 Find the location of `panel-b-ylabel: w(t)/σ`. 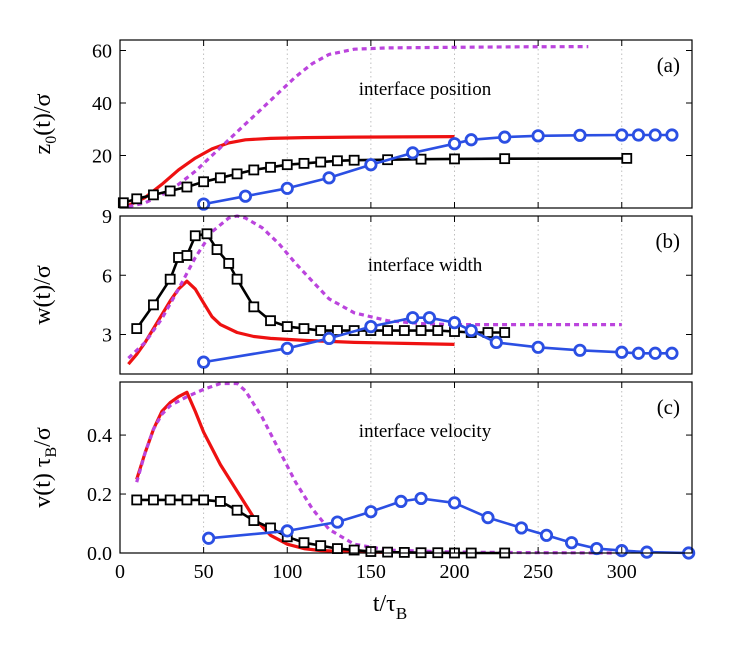

panel-b-ylabel: w(t)/σ is located at coordinates (43, 295).